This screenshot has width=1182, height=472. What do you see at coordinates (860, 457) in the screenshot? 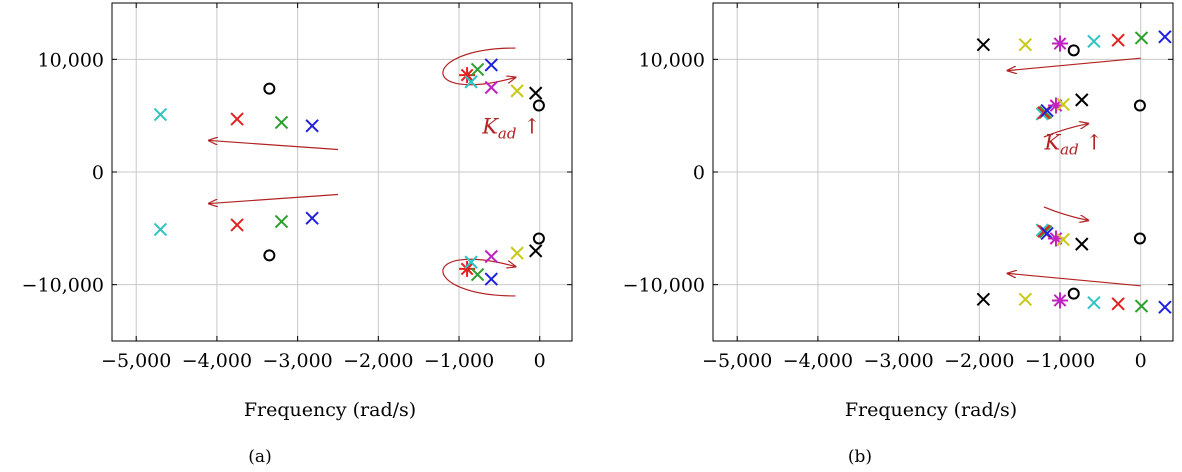
I see `panel-caption: (b)` at bounding box center [860, 457].